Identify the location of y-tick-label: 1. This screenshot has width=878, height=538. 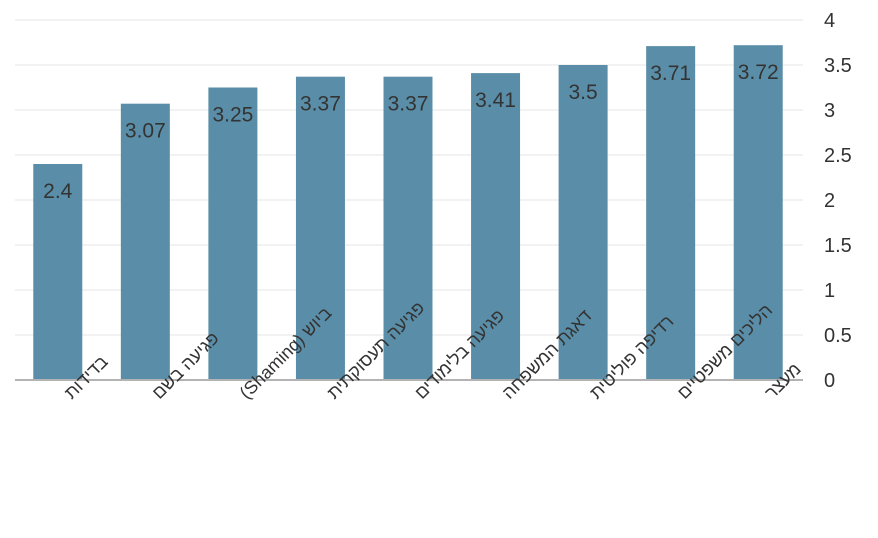
(829, 291).